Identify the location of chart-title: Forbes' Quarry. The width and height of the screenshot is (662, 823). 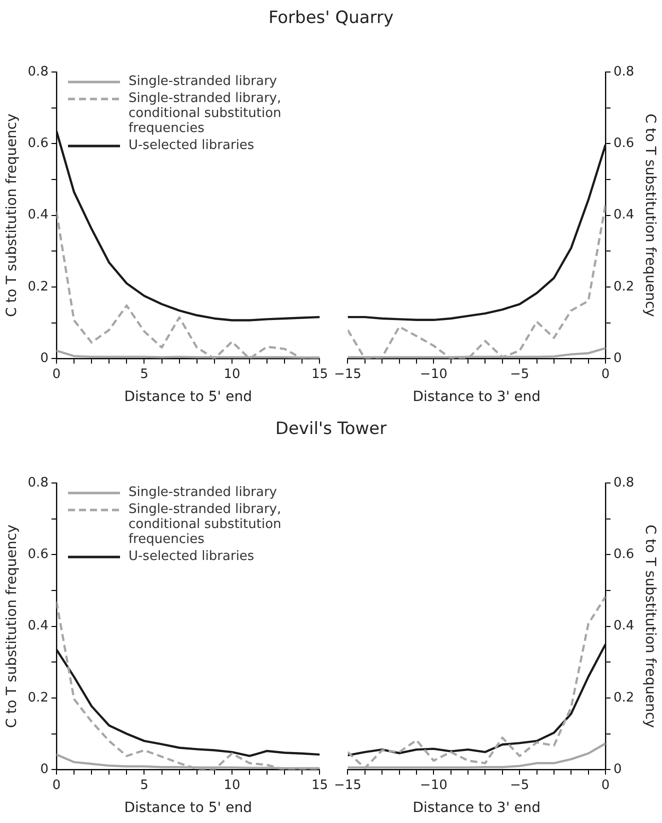
(331, 18).